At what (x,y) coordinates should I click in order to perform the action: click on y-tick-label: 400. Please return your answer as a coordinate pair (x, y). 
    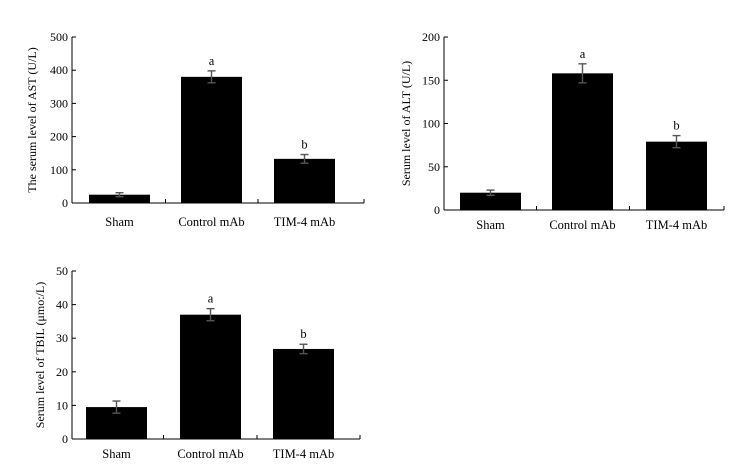
    Looking at the image, I should click on (59, 70).